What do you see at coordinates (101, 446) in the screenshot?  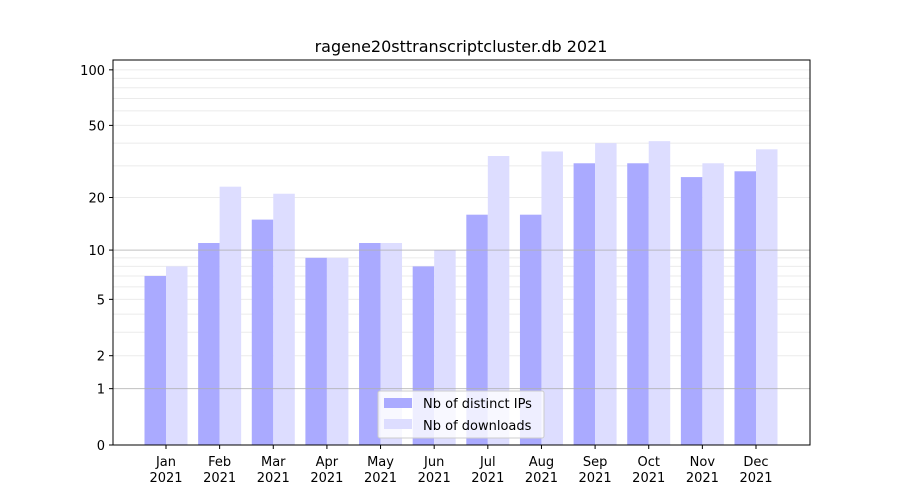 I see `y-tick-label: 0` at bounding box center [101, 446].